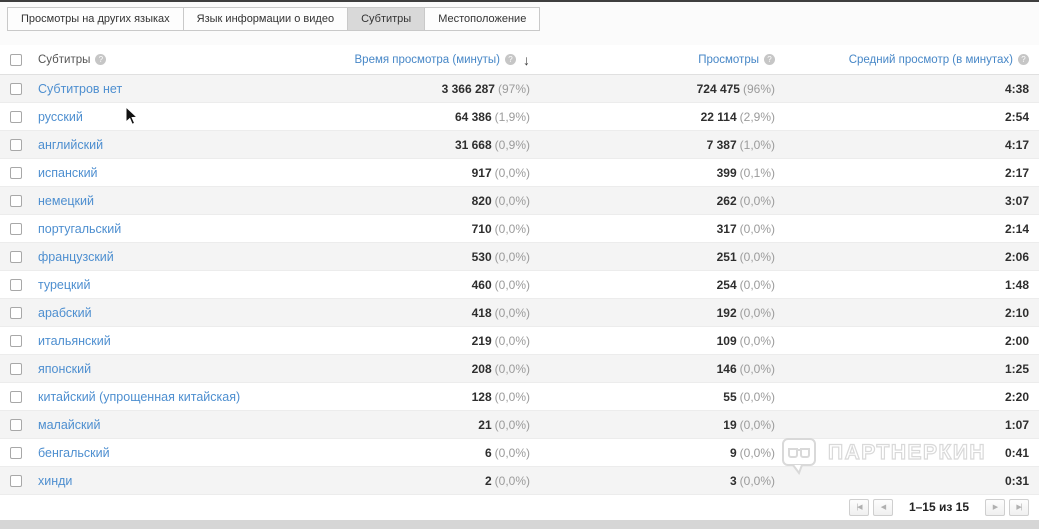  Describe the element at coordinates (902, 313) in the screenshot. I see `avg-view-cell: 2:10` at that location.